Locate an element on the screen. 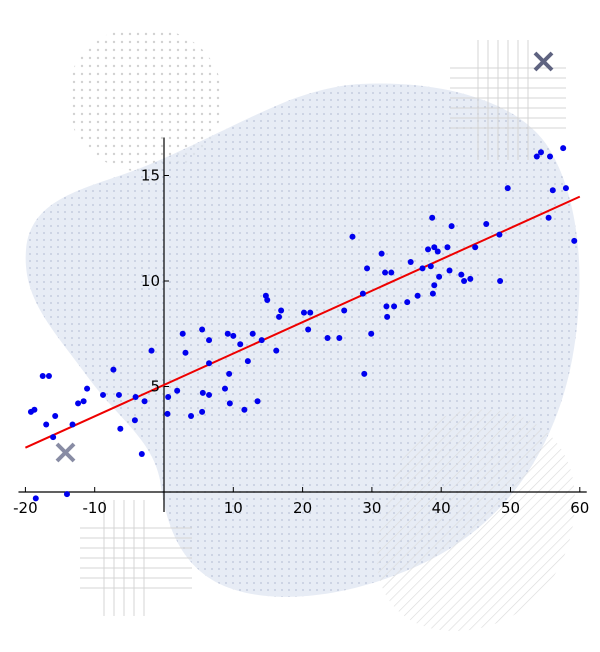  x-tick-label: 20 is located at coordinates (302, 508).